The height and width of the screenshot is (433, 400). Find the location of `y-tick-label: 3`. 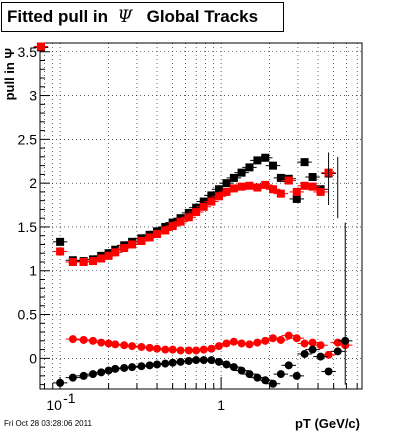

y-tick-label: 3 is located at coordinates (33, 96).